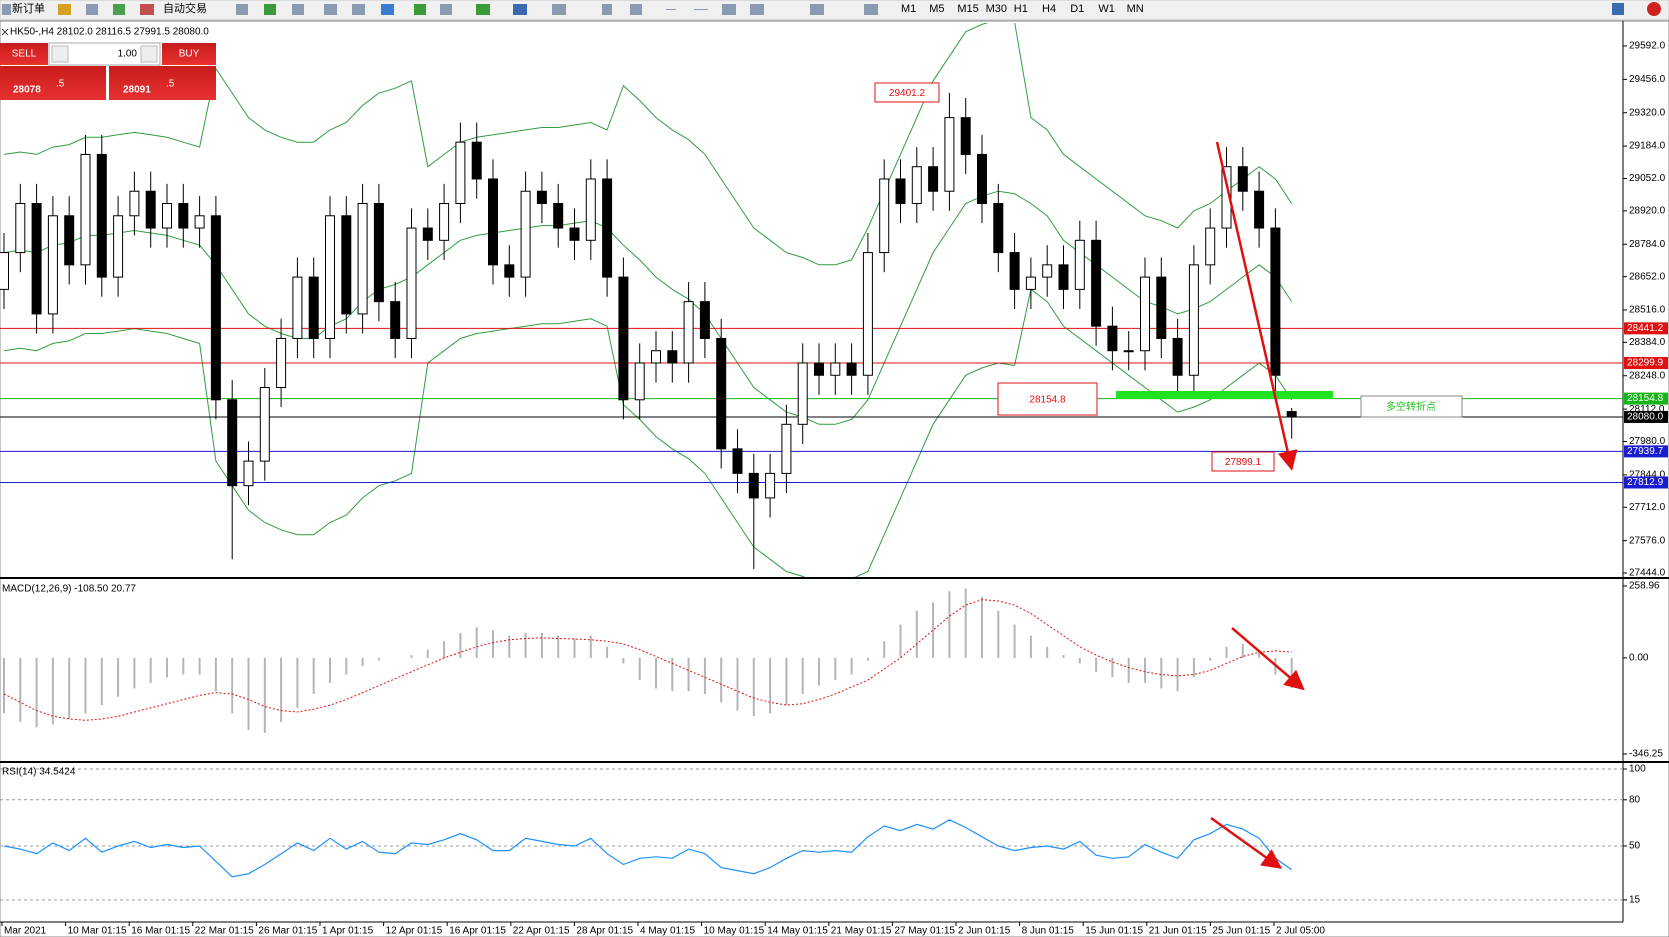 The width and height of the screenshot is (1669, 937). I want to click on bid-fraction: .5, so click(60, 84).